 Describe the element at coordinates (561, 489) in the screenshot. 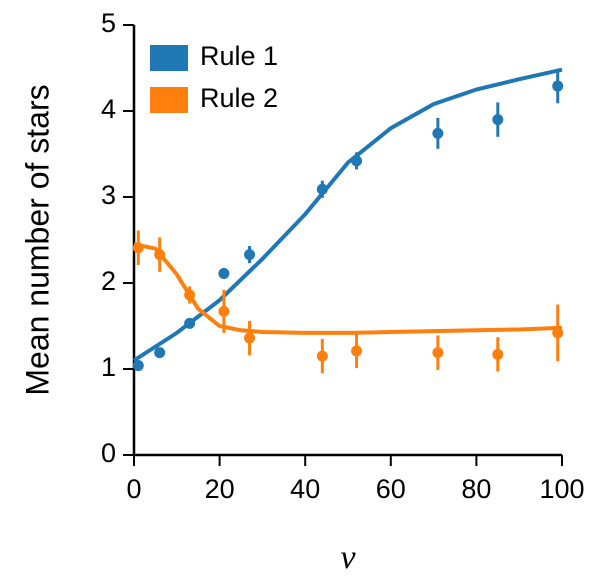

I see `x-tick-label: 100` at that location.